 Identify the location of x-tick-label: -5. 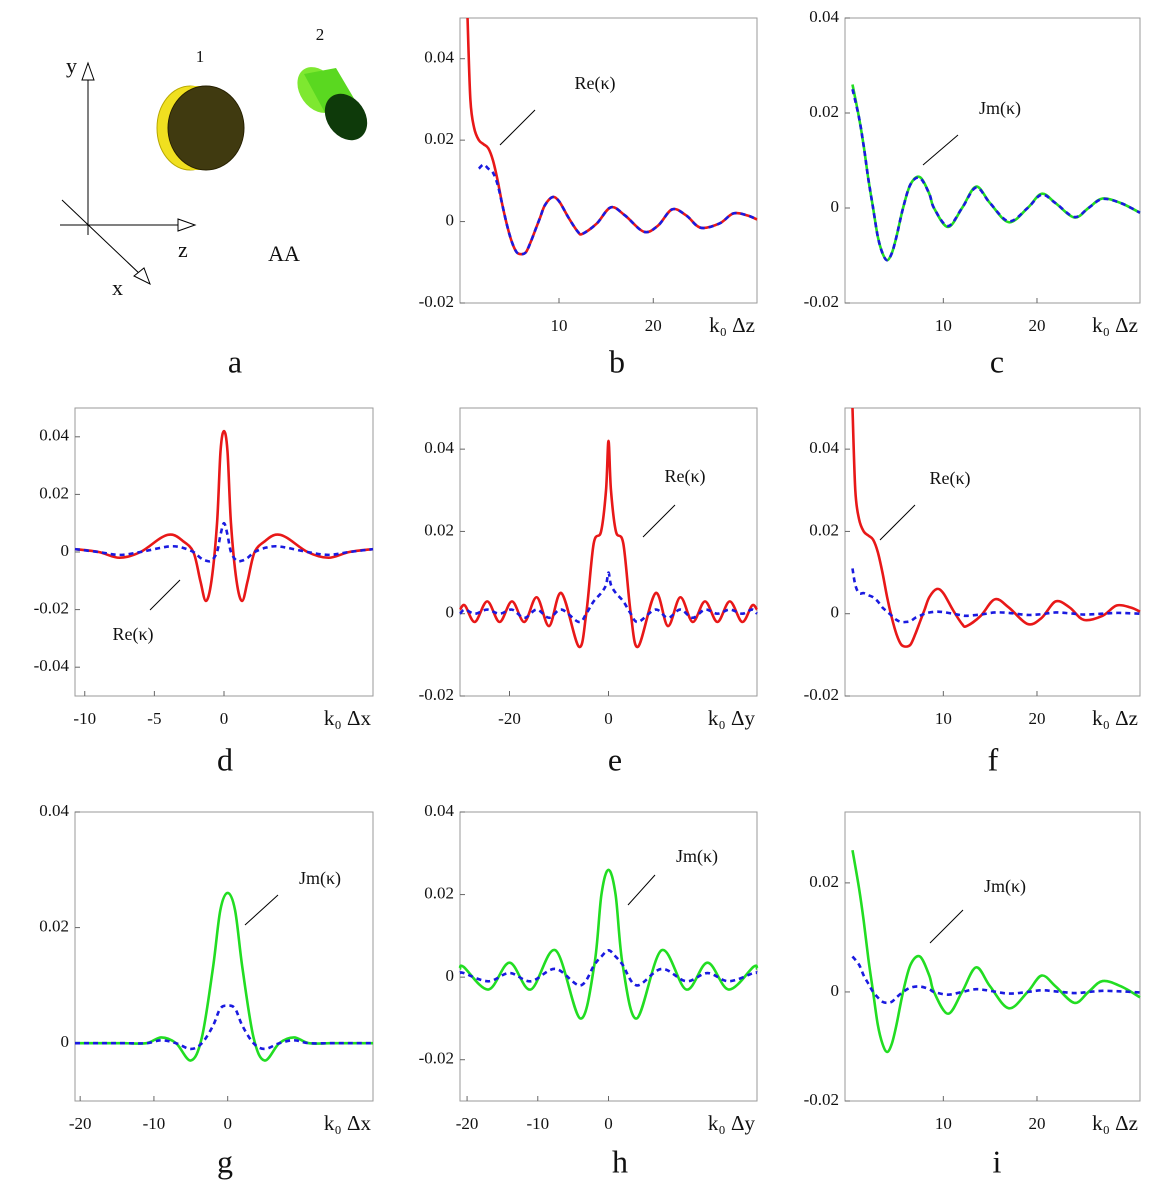
(154, 718).